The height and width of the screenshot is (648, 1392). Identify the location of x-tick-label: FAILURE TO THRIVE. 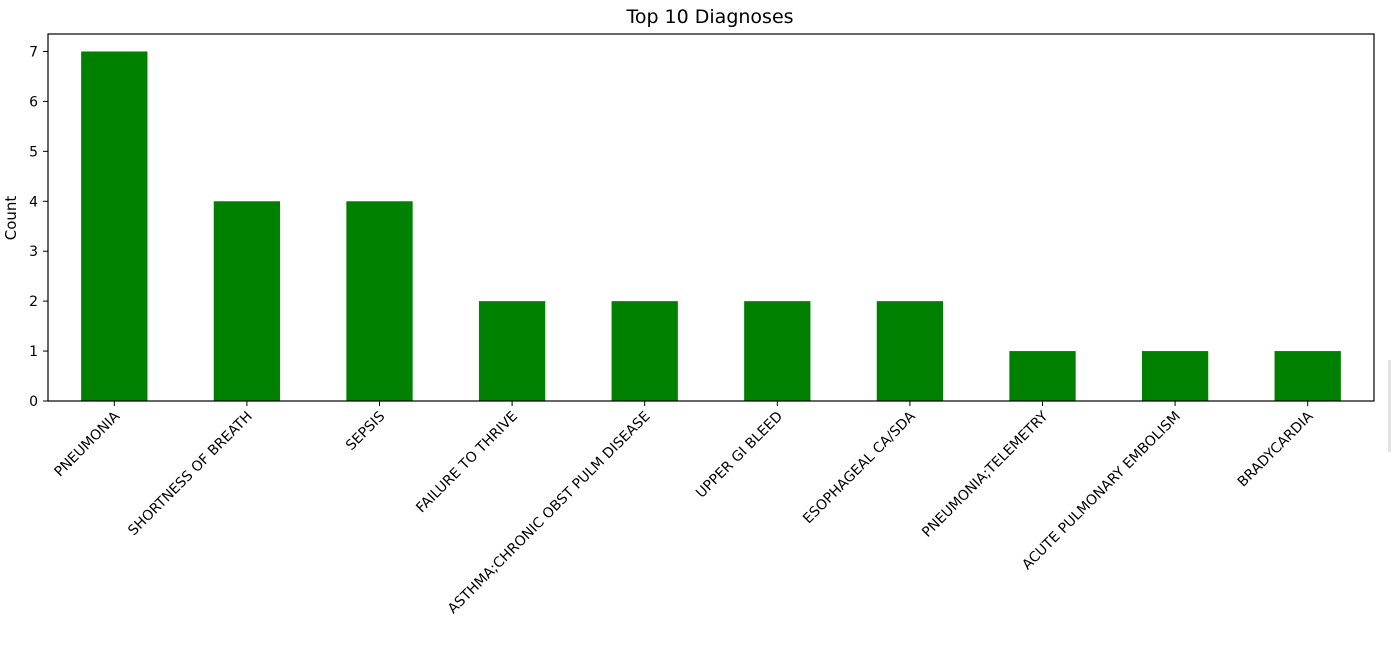
(467, 463).